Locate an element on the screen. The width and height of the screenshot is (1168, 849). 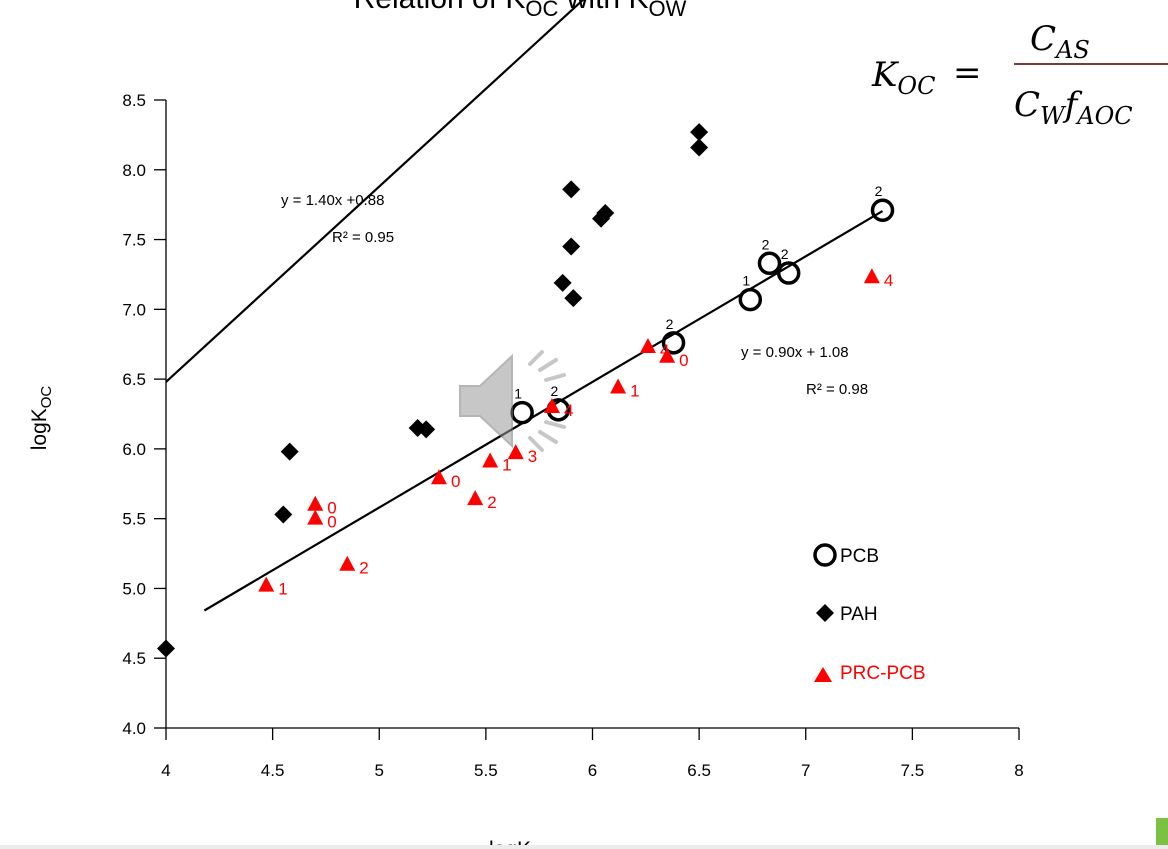
x-tick-label: 7.5 is located at coordinates (913, 770).